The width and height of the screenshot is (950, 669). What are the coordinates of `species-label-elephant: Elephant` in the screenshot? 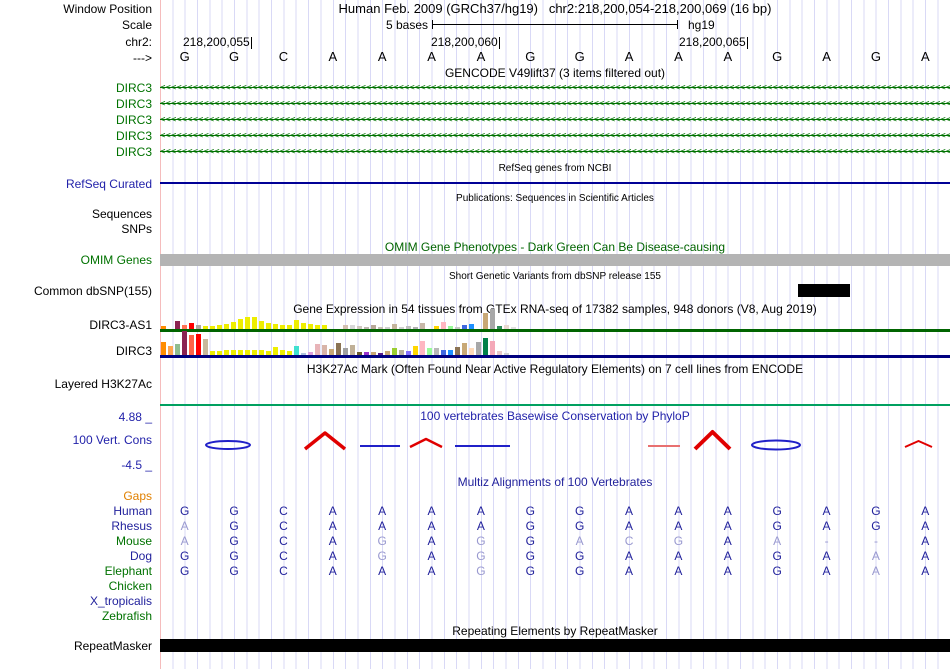 It's located at (128, 571).